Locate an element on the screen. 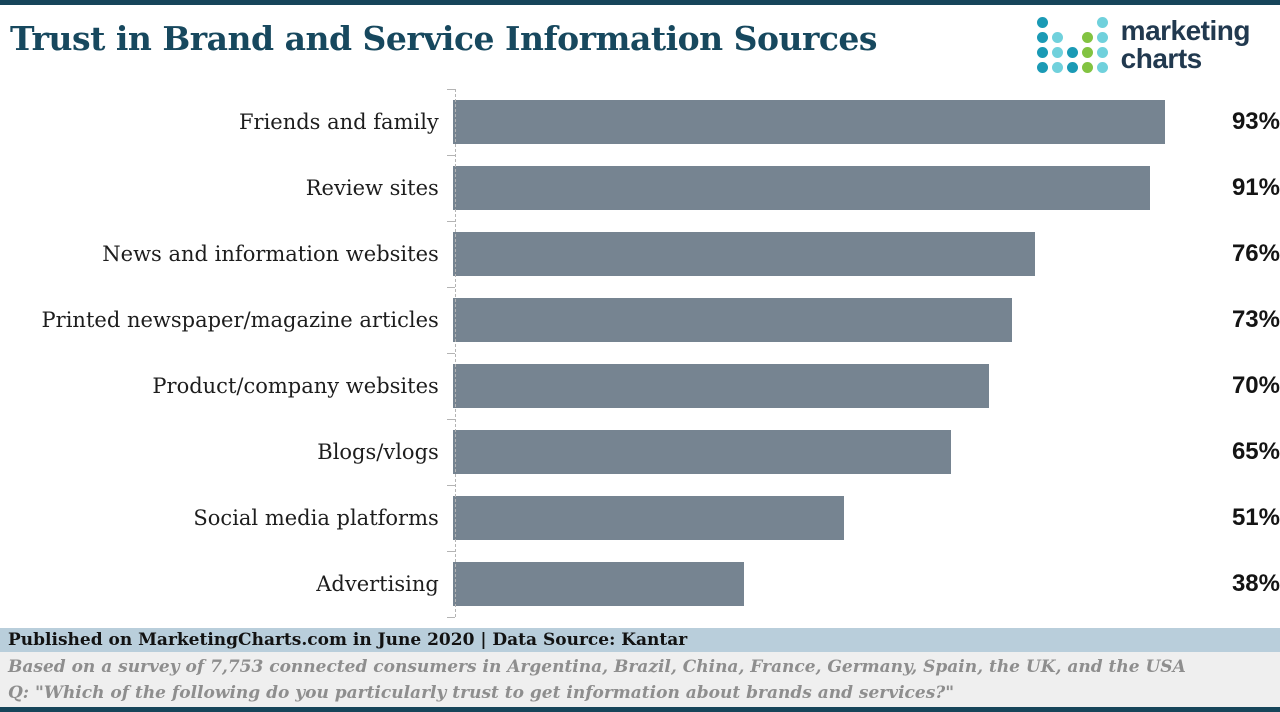 This screenshot has width=1280, height=712. category-label: Printed newspaper/magazine articles is located at coordinates (240, 320).